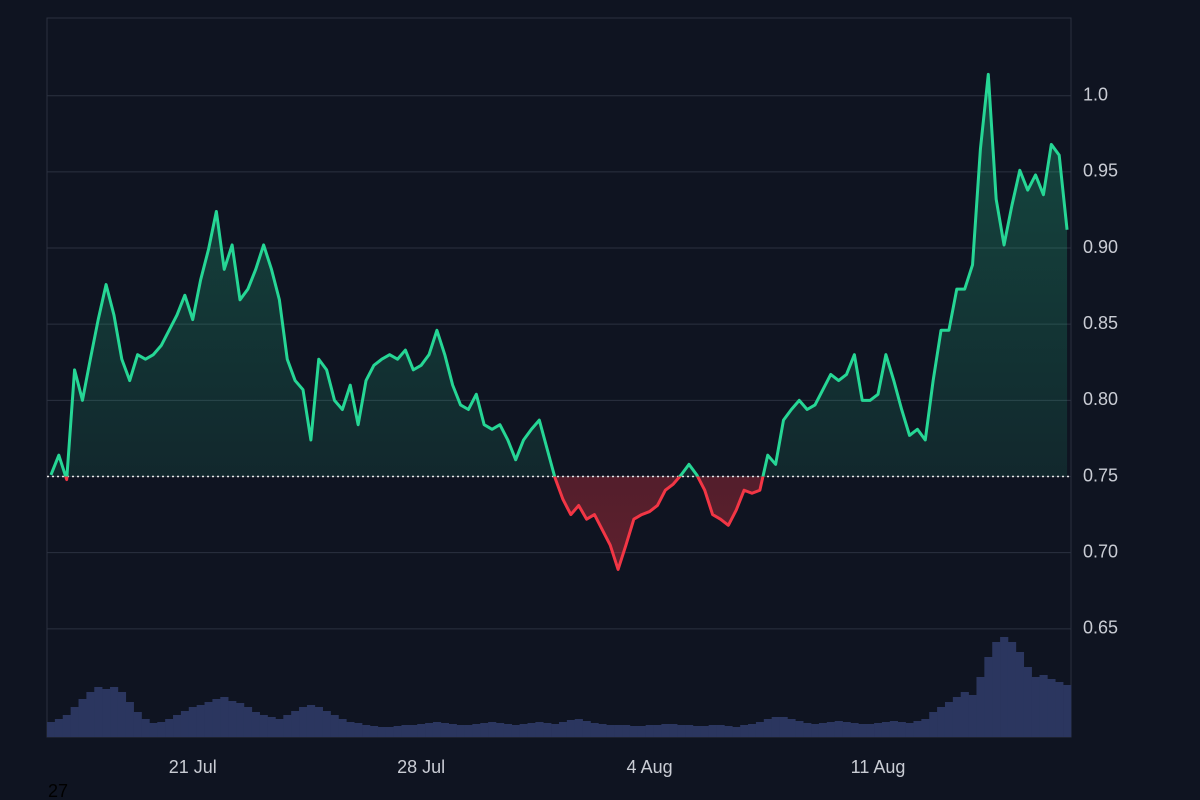  What do you see at coordinates (1095, 94) in the screenshot?
I see `y-tick-label: 1.0` at bounding box center [1095, 94].